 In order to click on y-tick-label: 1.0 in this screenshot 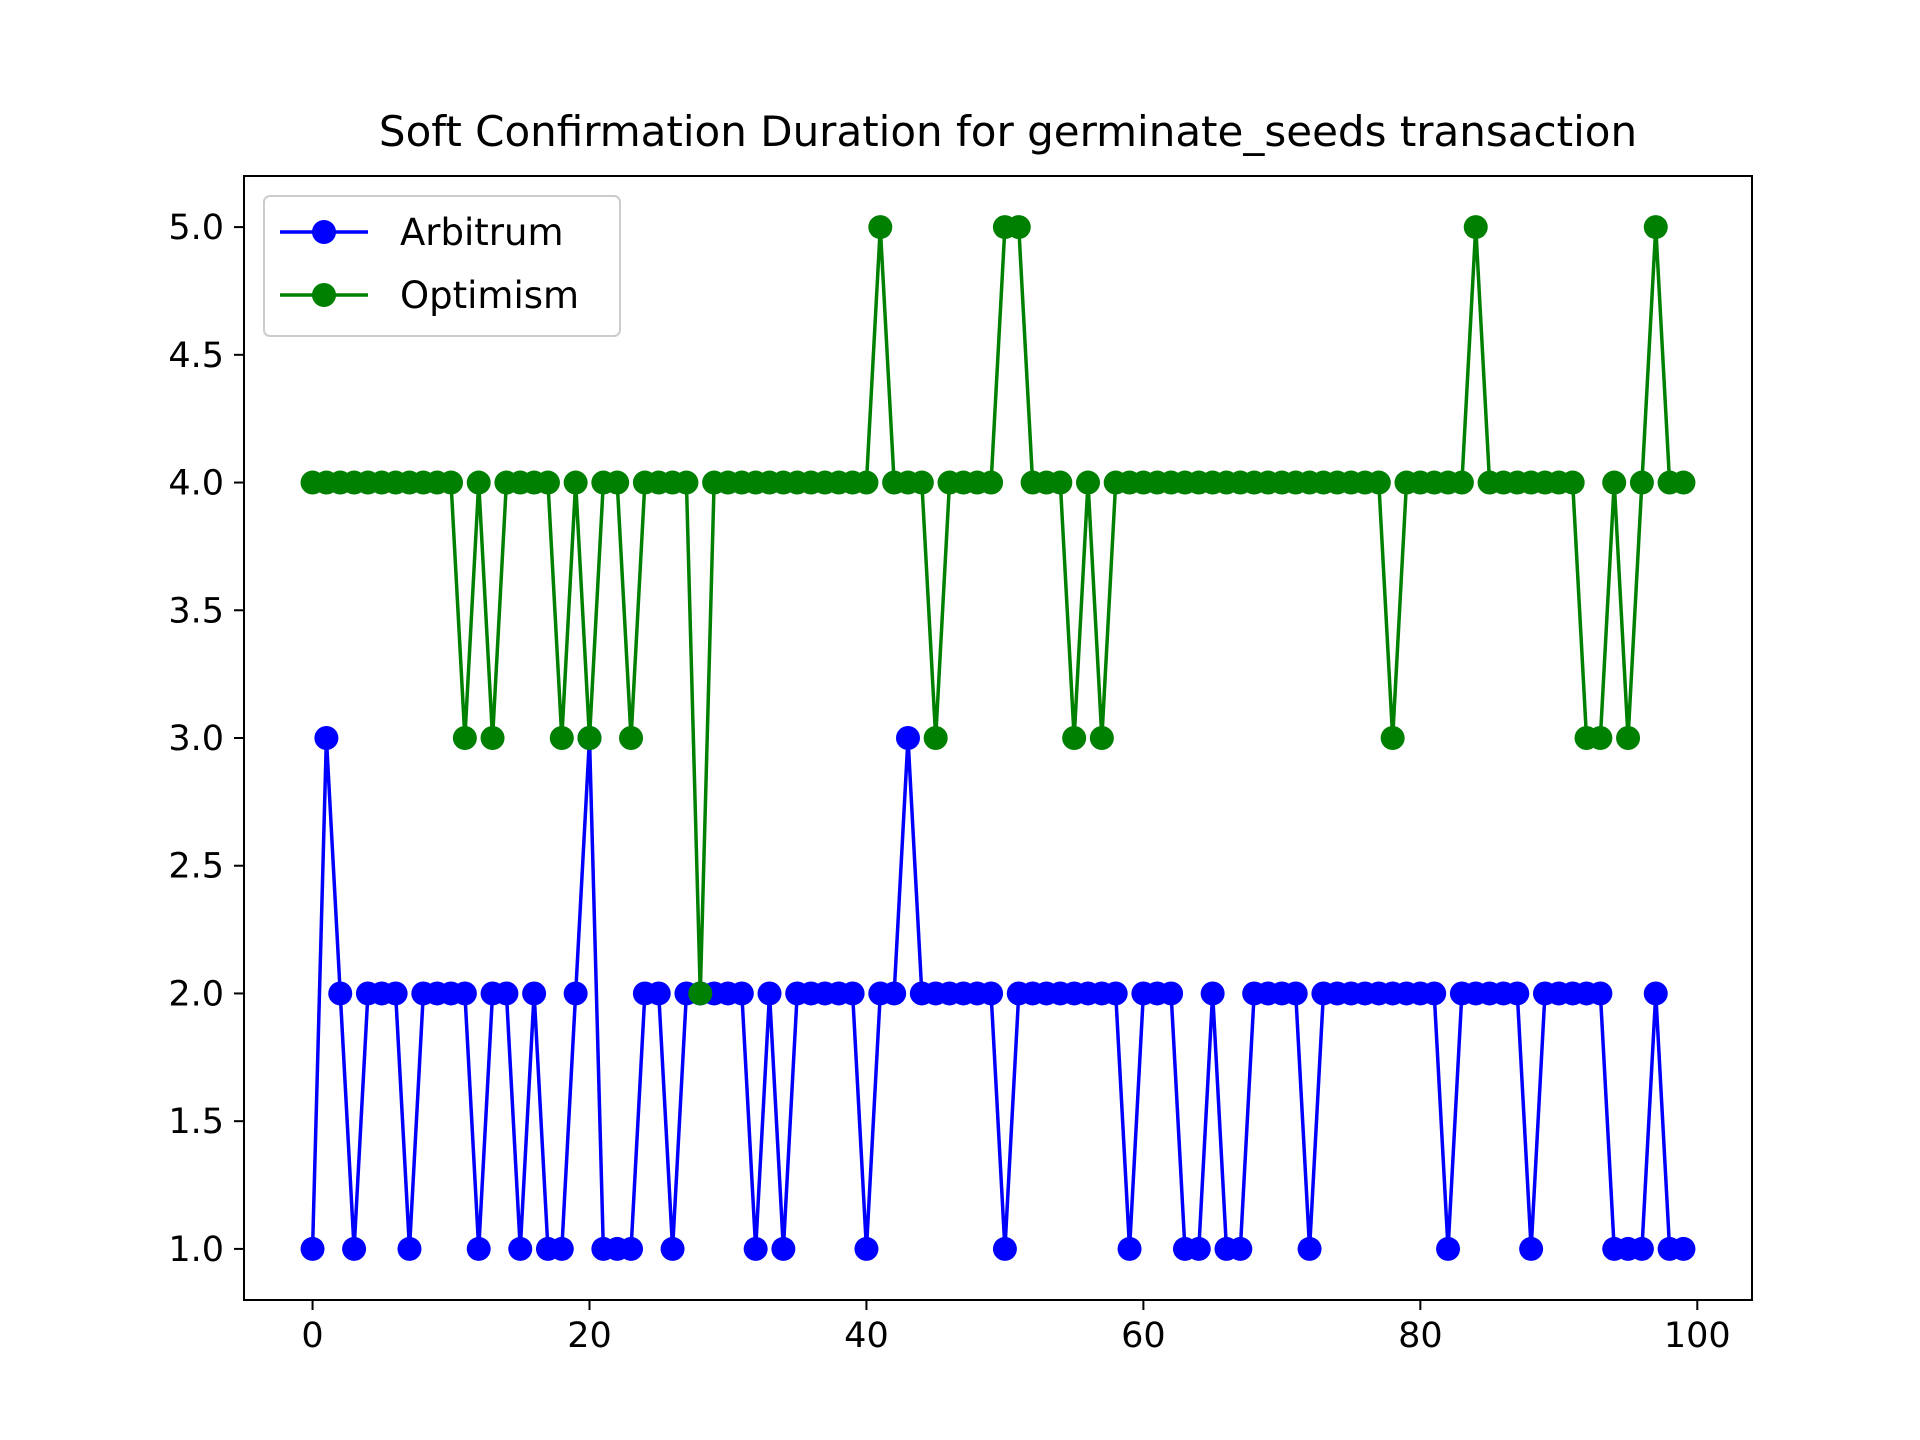, I will do `click(196, 1250)`.